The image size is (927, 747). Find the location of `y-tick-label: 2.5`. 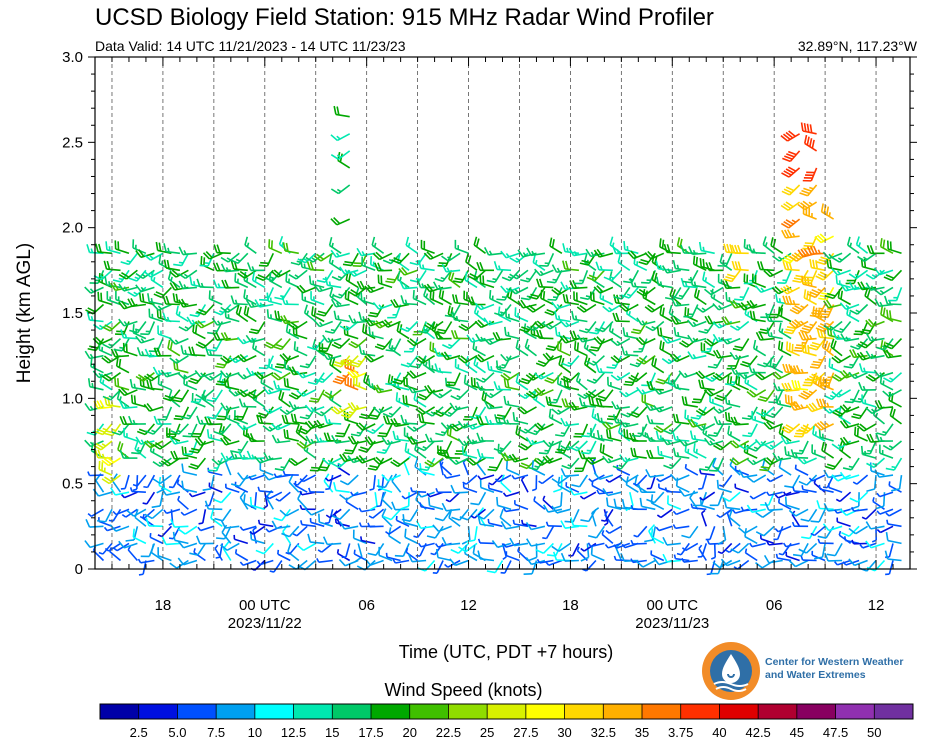

y-tick-label: 2.5 is located at coordinates (72, 142).